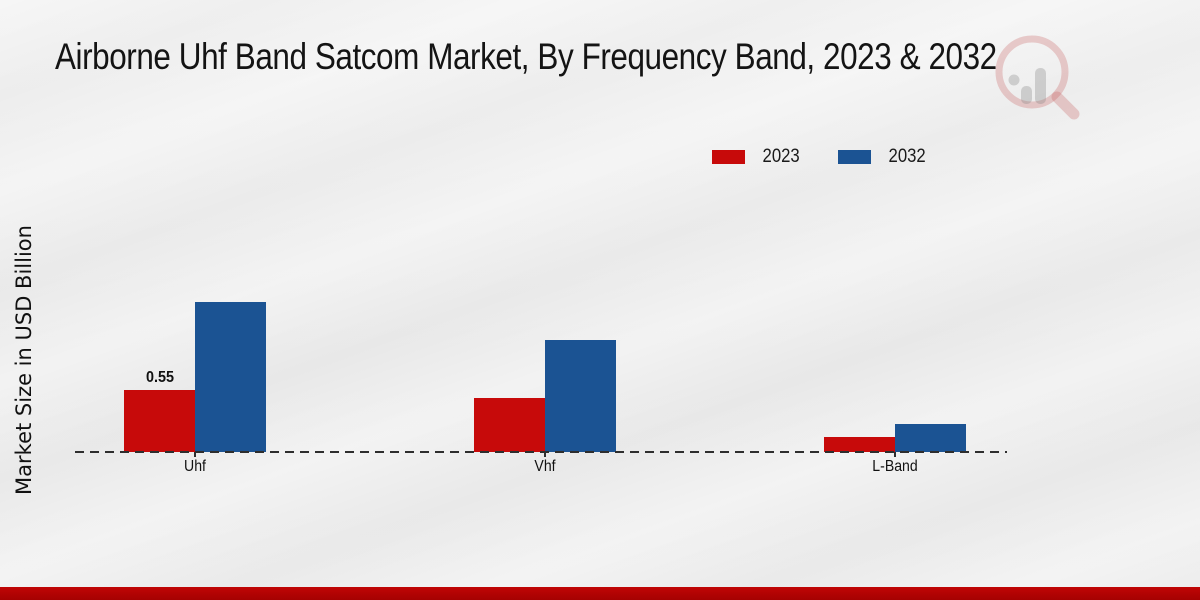 The height and width of the screenshot is (600, 1200). Describe the element at coordinates (230, 377) in the screenshot. I see `bar-2032-Uhf` at that location.